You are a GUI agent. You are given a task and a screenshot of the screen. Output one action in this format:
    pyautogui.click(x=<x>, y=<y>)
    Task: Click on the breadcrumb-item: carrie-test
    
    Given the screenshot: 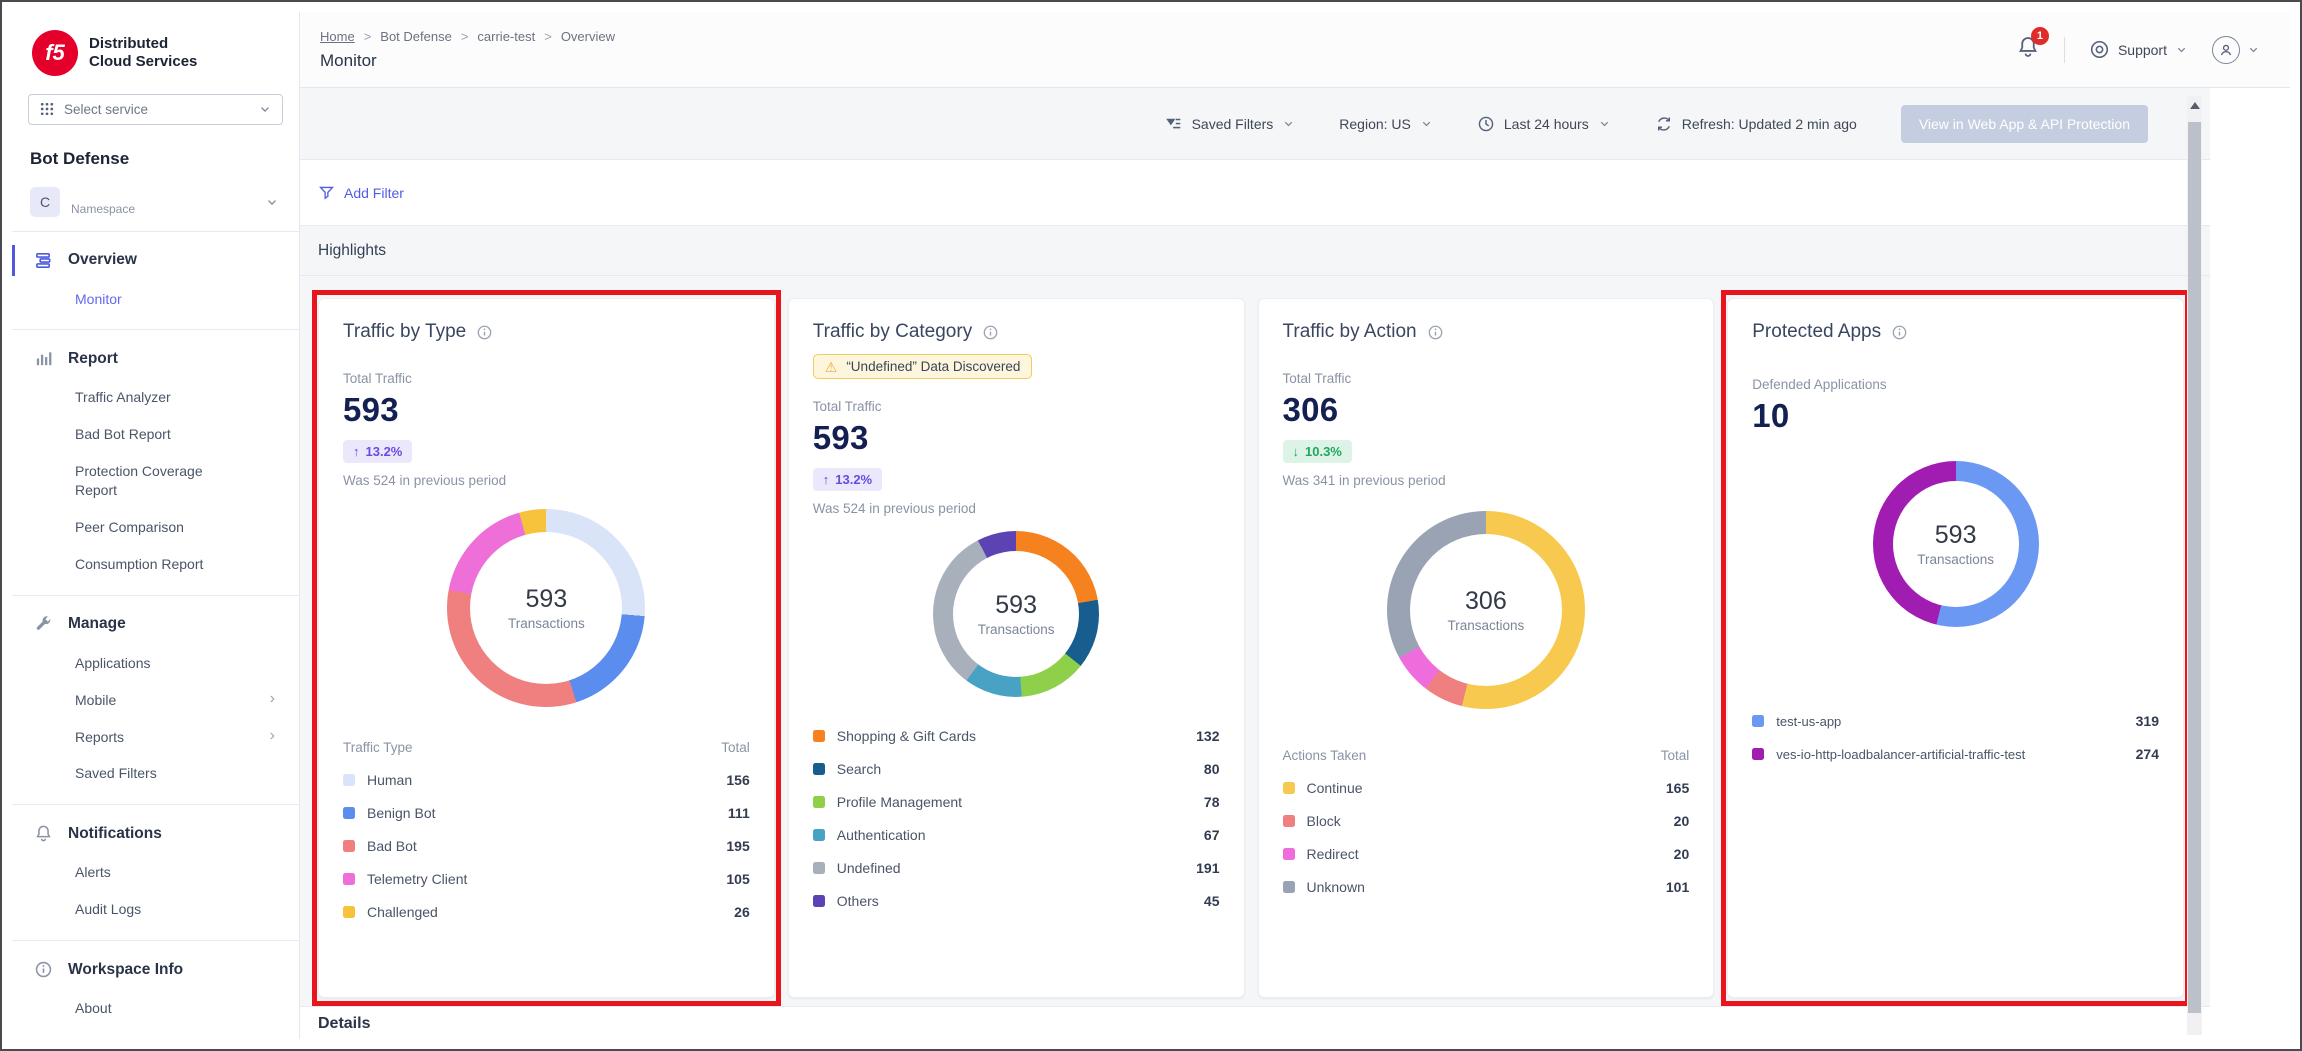 What is the action you would take?
    pyautogui.click(x=514, y=36)
    